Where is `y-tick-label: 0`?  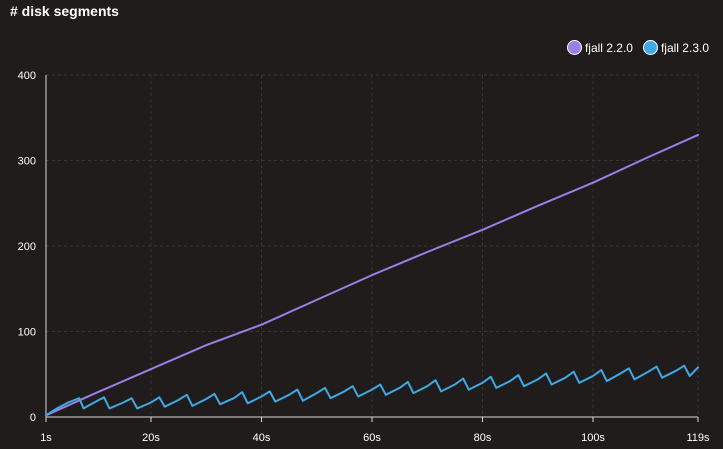
y-tick-label: 0 is located at coordinates (33, 418).